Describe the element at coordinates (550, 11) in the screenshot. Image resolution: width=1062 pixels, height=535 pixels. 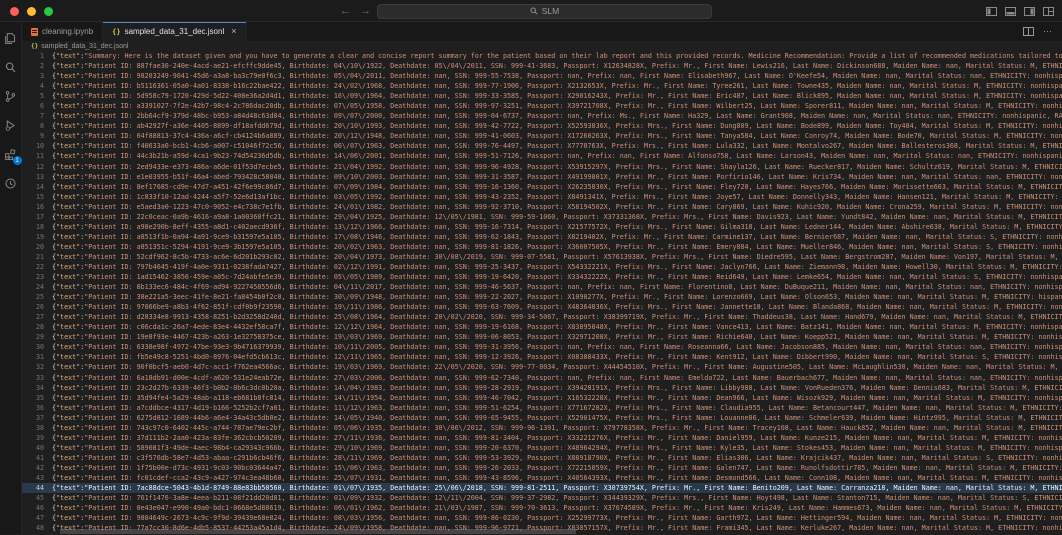
I see `workspace-name: SLM` at that location.